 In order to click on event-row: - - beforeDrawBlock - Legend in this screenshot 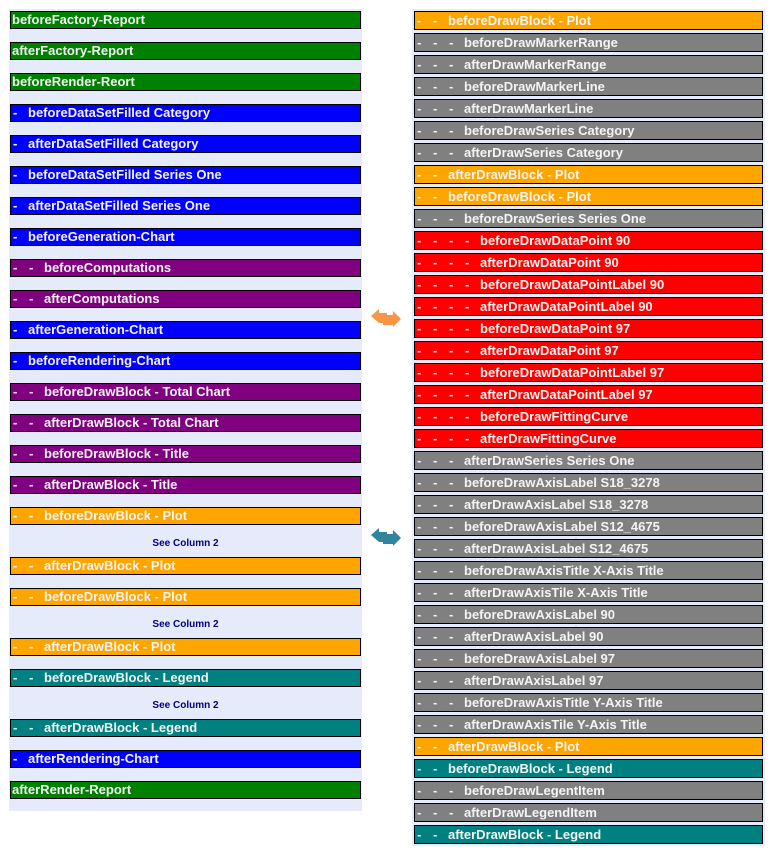, I will do `click(588, 768)`.